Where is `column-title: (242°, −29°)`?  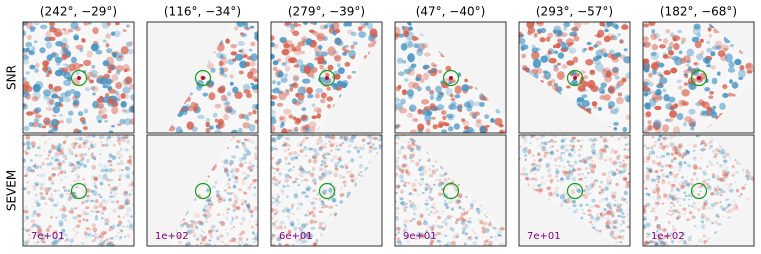 column-title: (242°, −29°) is located at coordinates (78, 12).